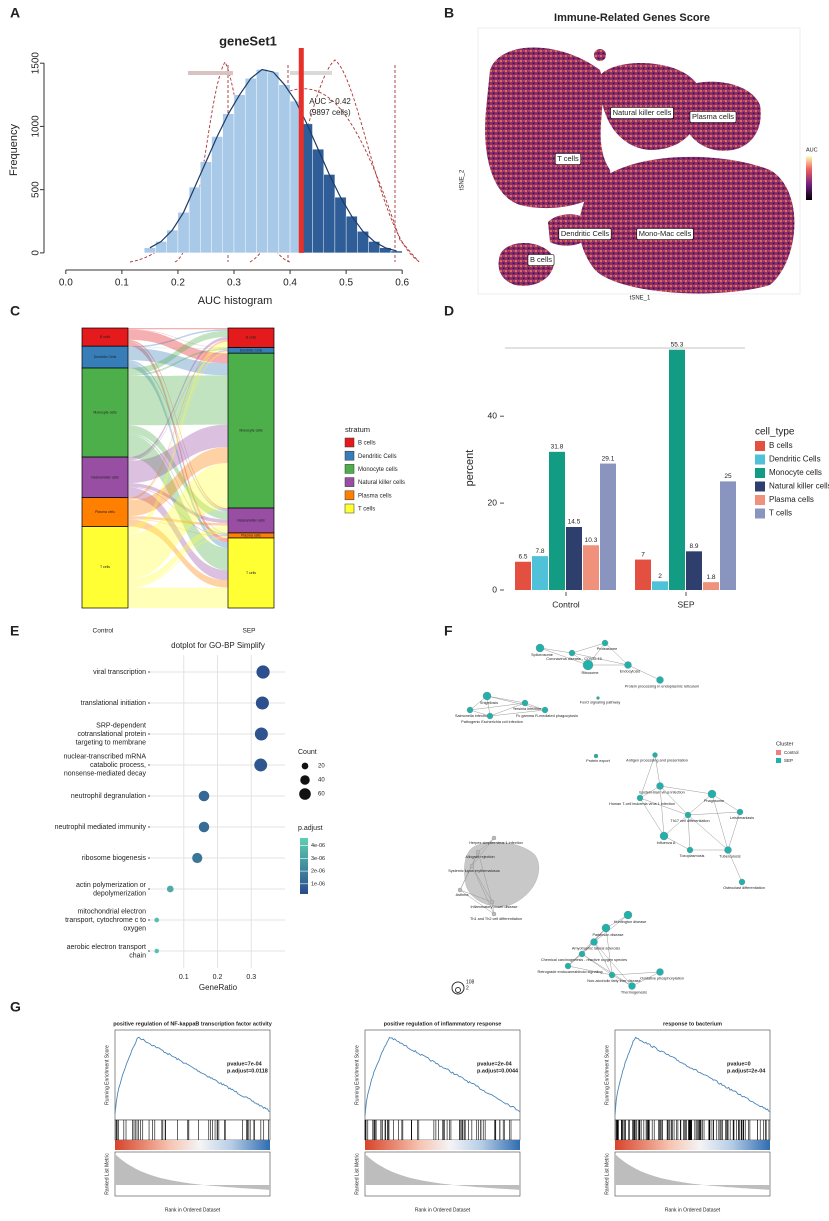 This screenshot has width=829, height=1221. What do you see at coordinates (493, 502) in the screenshot?
I see `y-tick-label: 20` at bounding box center [493, 502].